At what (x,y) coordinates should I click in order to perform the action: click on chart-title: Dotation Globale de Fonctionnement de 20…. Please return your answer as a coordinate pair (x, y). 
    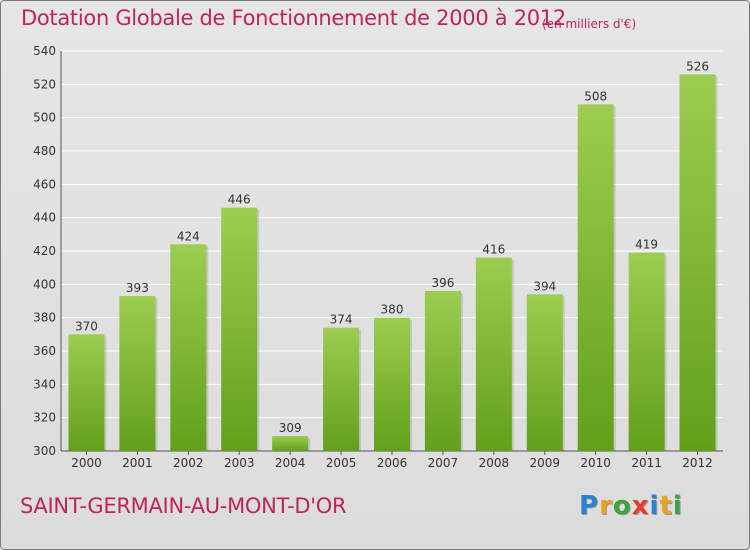
    Looking at the image, I should click on (293, 18).